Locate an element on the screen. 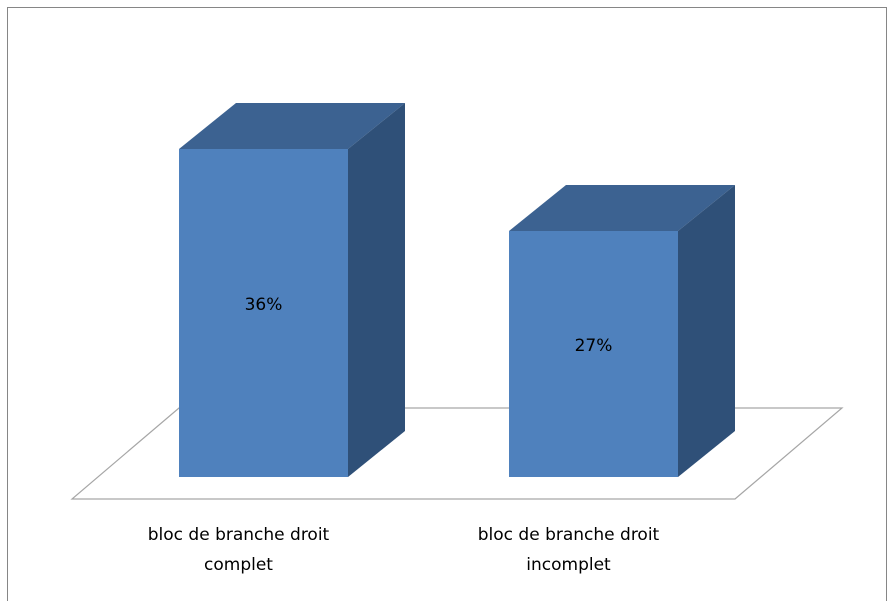  data-label: 36% is located at coordinates (264, 305).